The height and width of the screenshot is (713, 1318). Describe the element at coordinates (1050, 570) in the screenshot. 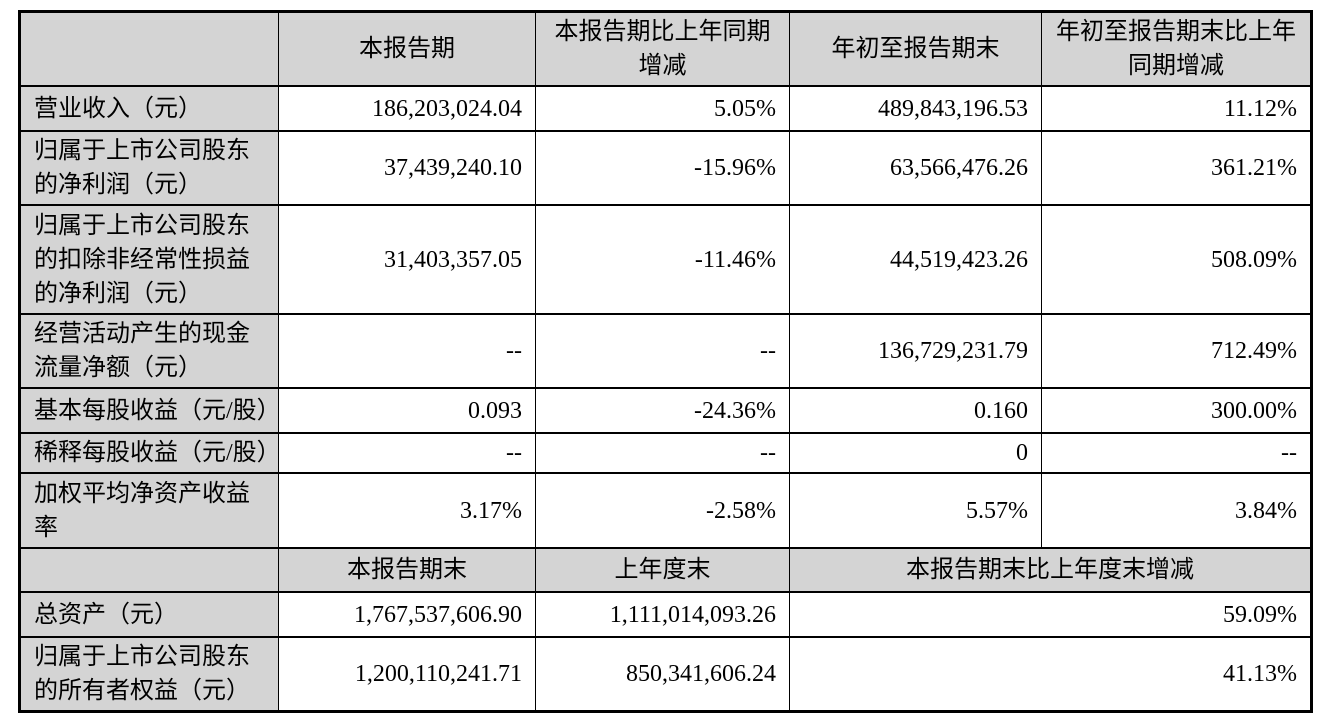

I see `header-change-vs-prev-year-end: 本报告期末比上年度末增减` at that location.